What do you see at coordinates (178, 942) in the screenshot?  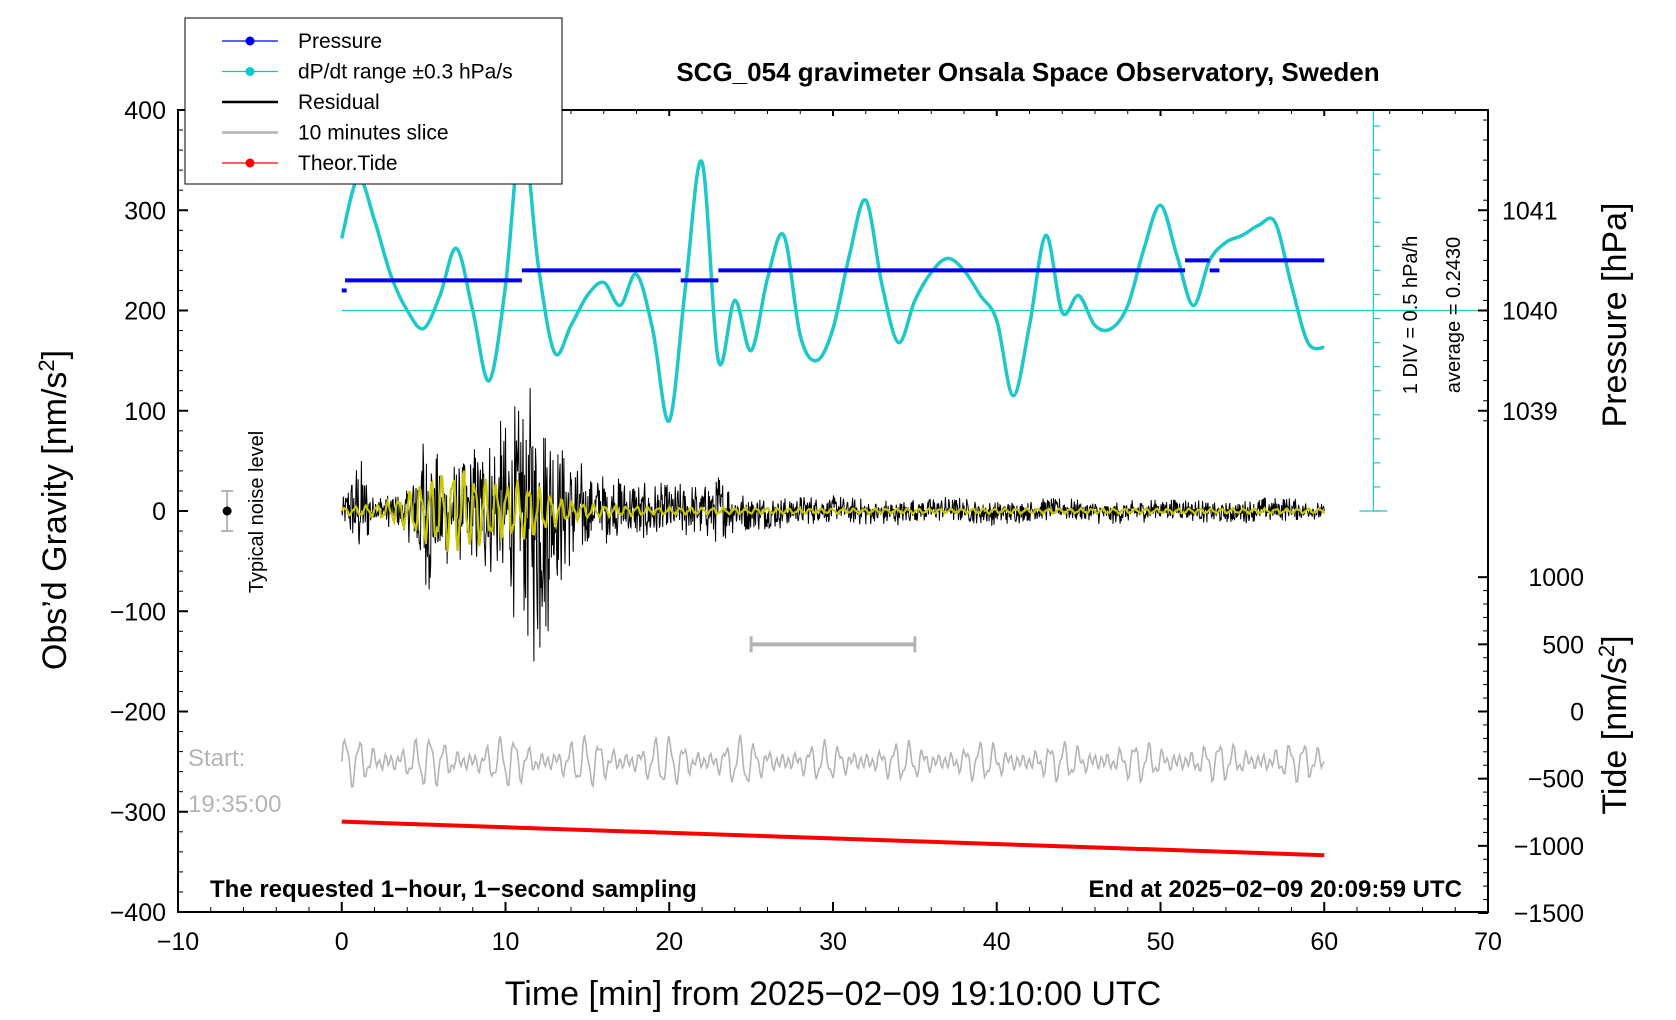 I see `x-tick-label: −10` at bounding box center [178, 942].